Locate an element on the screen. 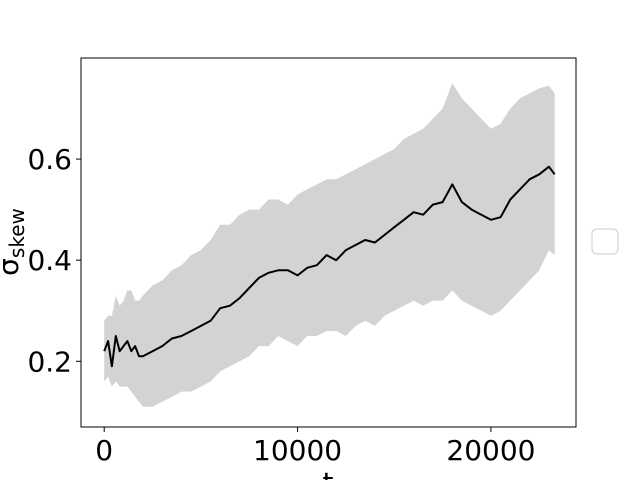  y-tick-label: 0.2 is located at coordinates (49, 361).